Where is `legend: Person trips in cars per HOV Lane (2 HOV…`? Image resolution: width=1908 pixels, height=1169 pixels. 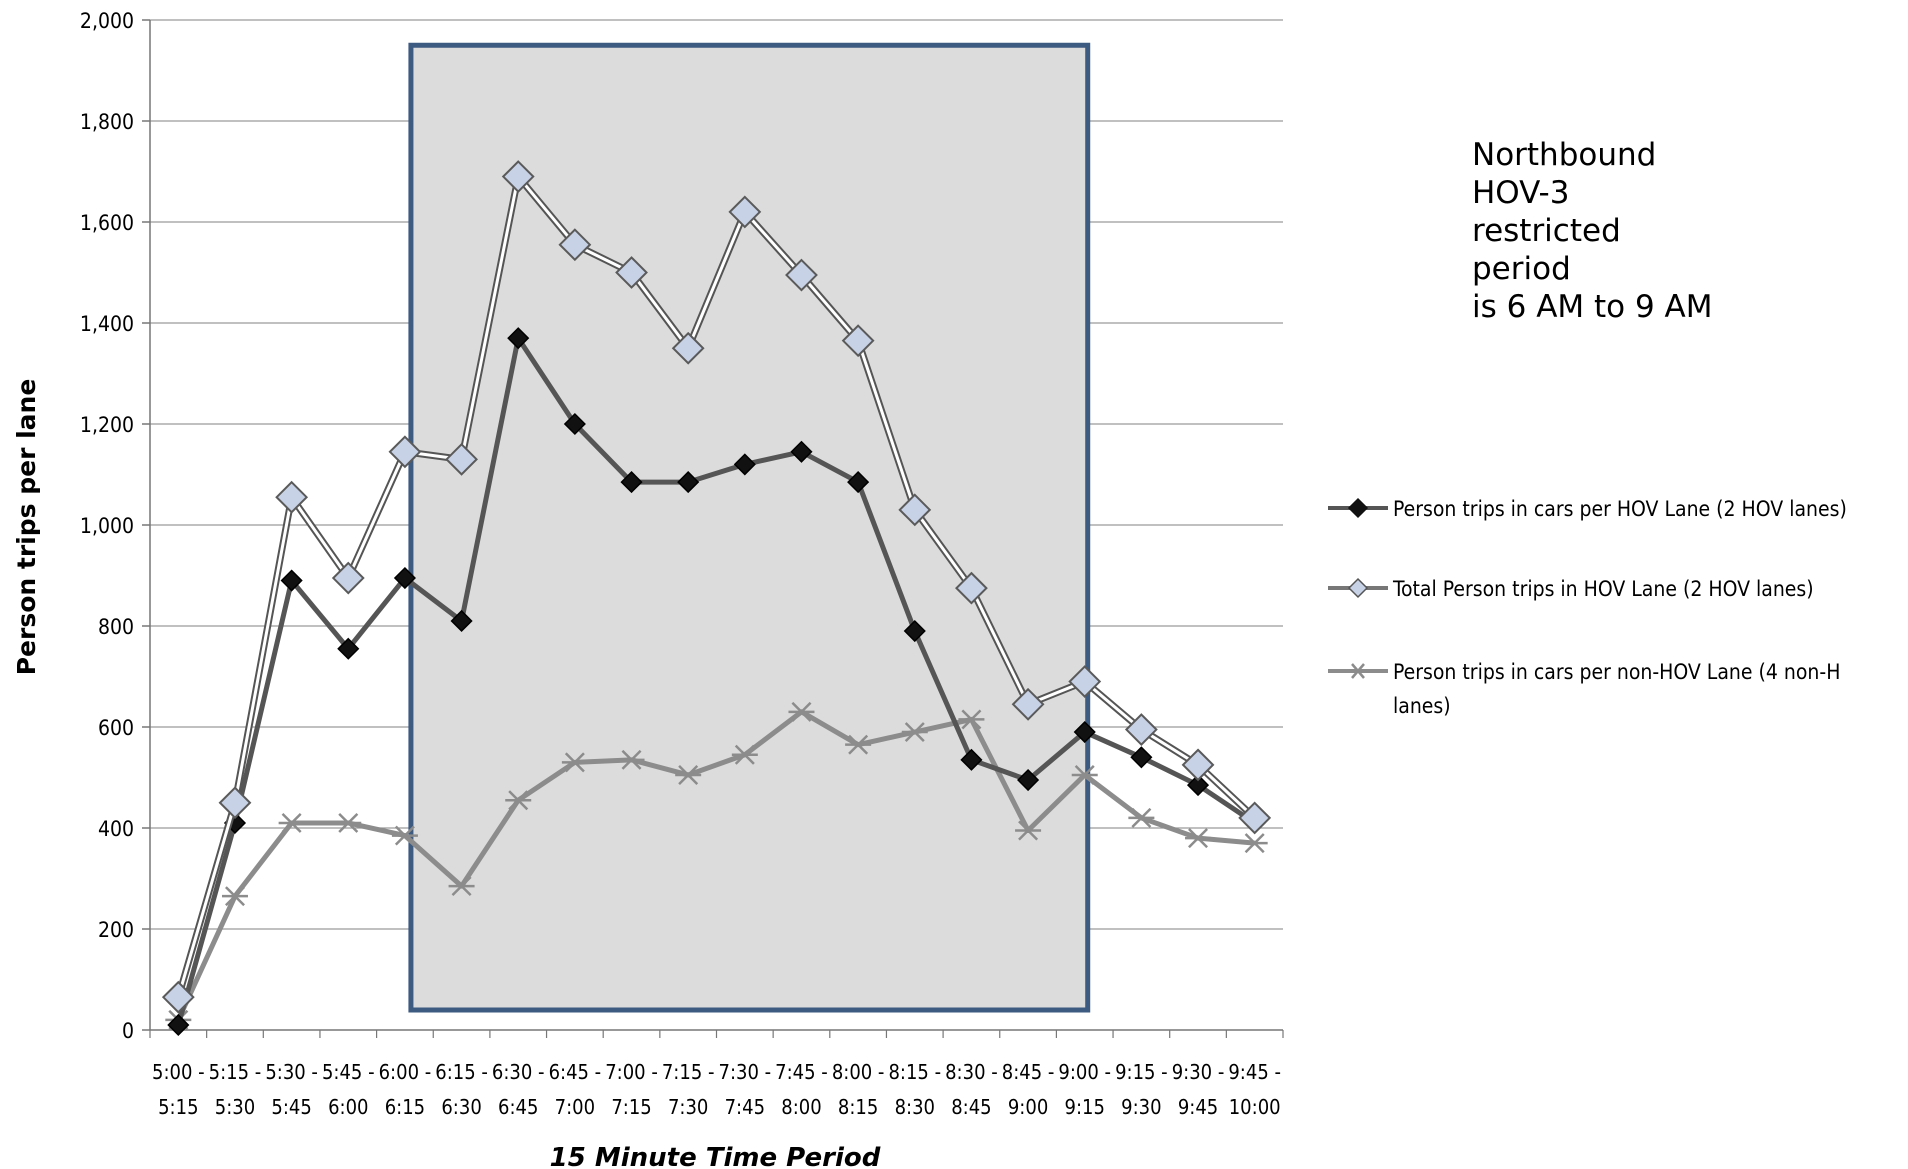 legend: Person trips in cars per HOV Lane (2 HOV… is located at coordinates (1587, 607).